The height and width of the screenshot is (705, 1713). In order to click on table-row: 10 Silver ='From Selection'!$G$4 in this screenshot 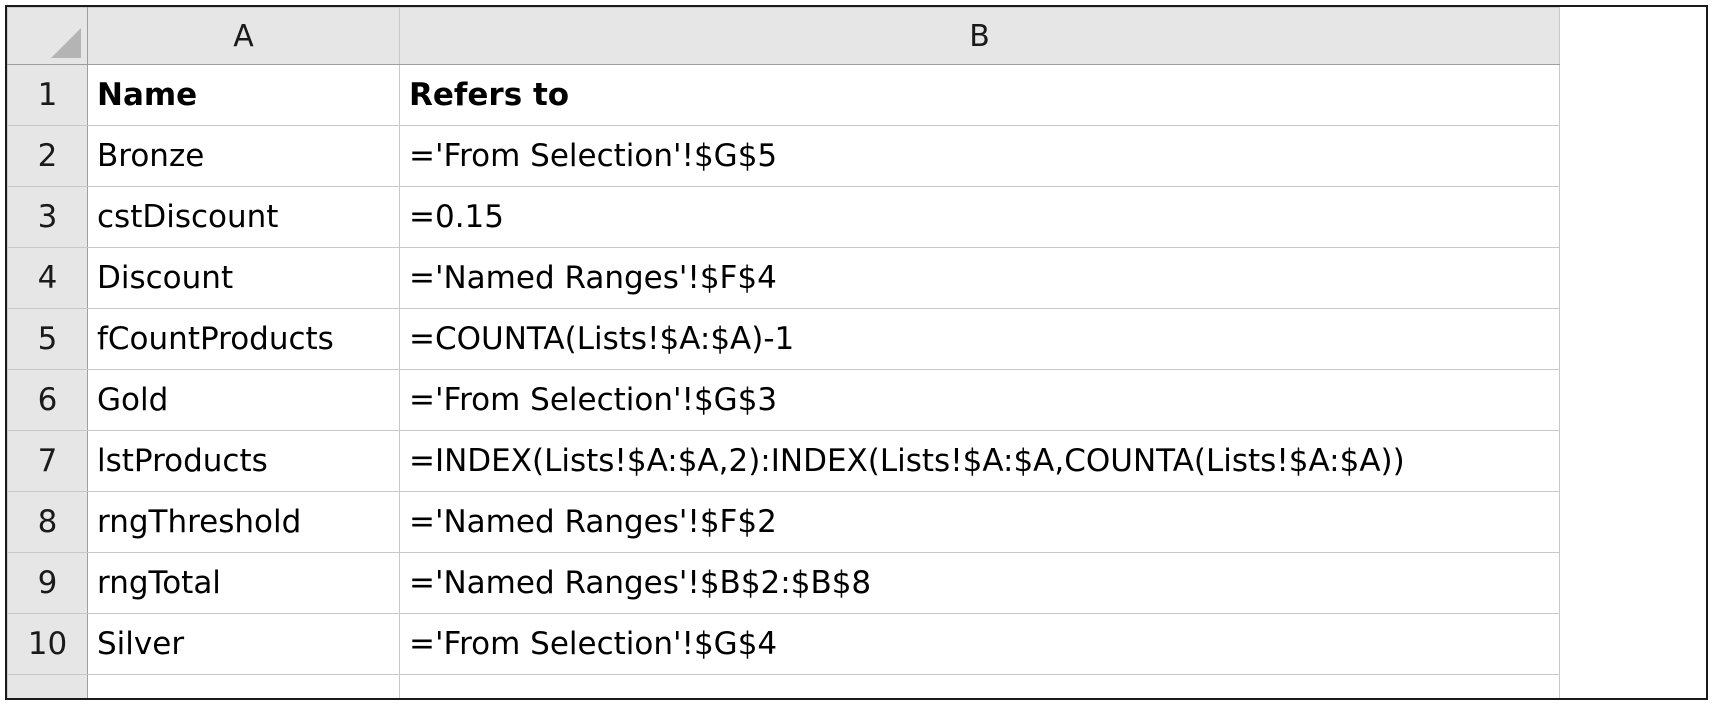, I will do `click(783, 644)`.